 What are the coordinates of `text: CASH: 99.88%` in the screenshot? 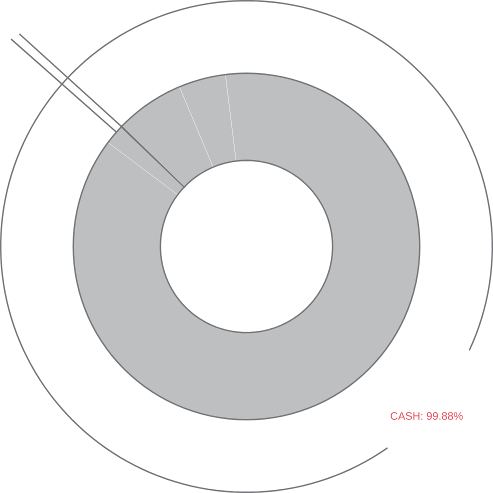 It's located at (426, 416).